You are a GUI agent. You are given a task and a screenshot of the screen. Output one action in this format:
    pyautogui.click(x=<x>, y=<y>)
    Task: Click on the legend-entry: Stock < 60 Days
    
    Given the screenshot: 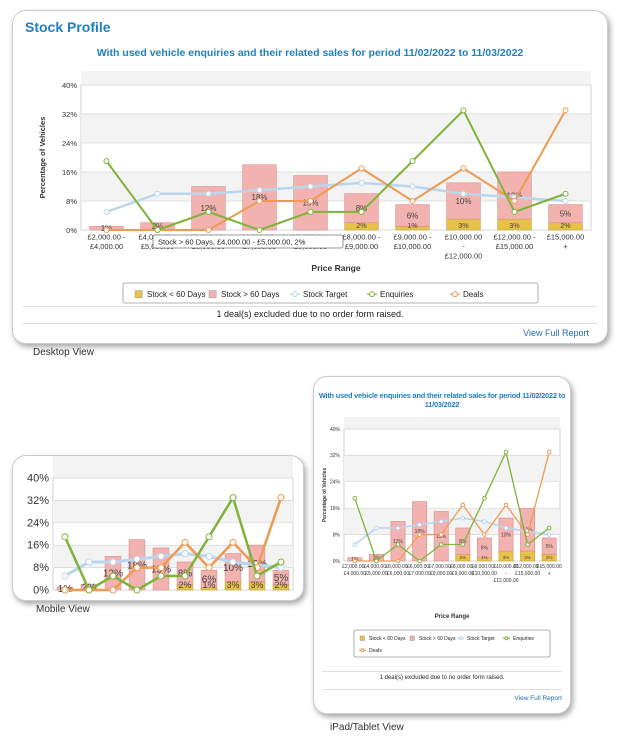 What is the action you would take?
    pyautogui.click(x=387, y=639)
    